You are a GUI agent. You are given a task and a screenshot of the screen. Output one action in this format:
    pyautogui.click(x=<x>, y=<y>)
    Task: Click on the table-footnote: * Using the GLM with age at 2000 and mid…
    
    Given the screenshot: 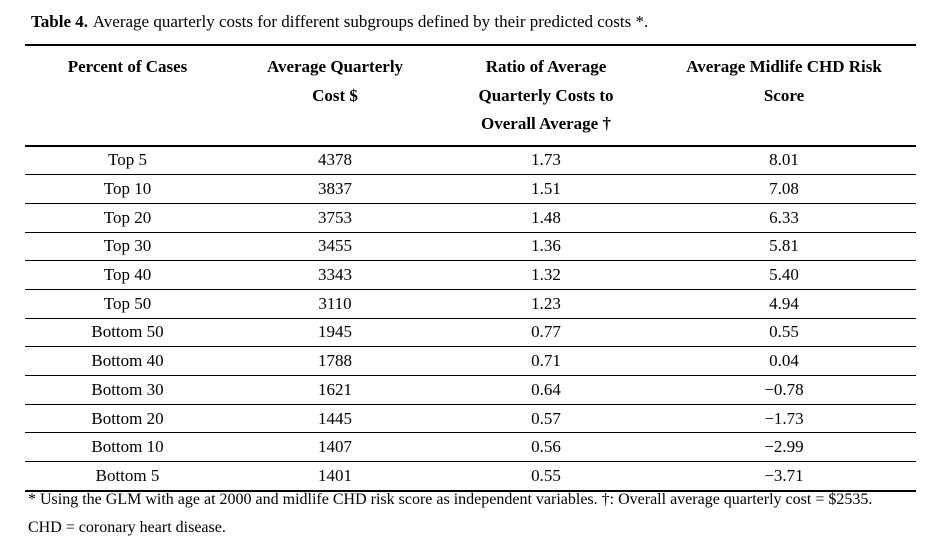 What is the action you would take?
    pyautogui.click(x=474, y=513)
    